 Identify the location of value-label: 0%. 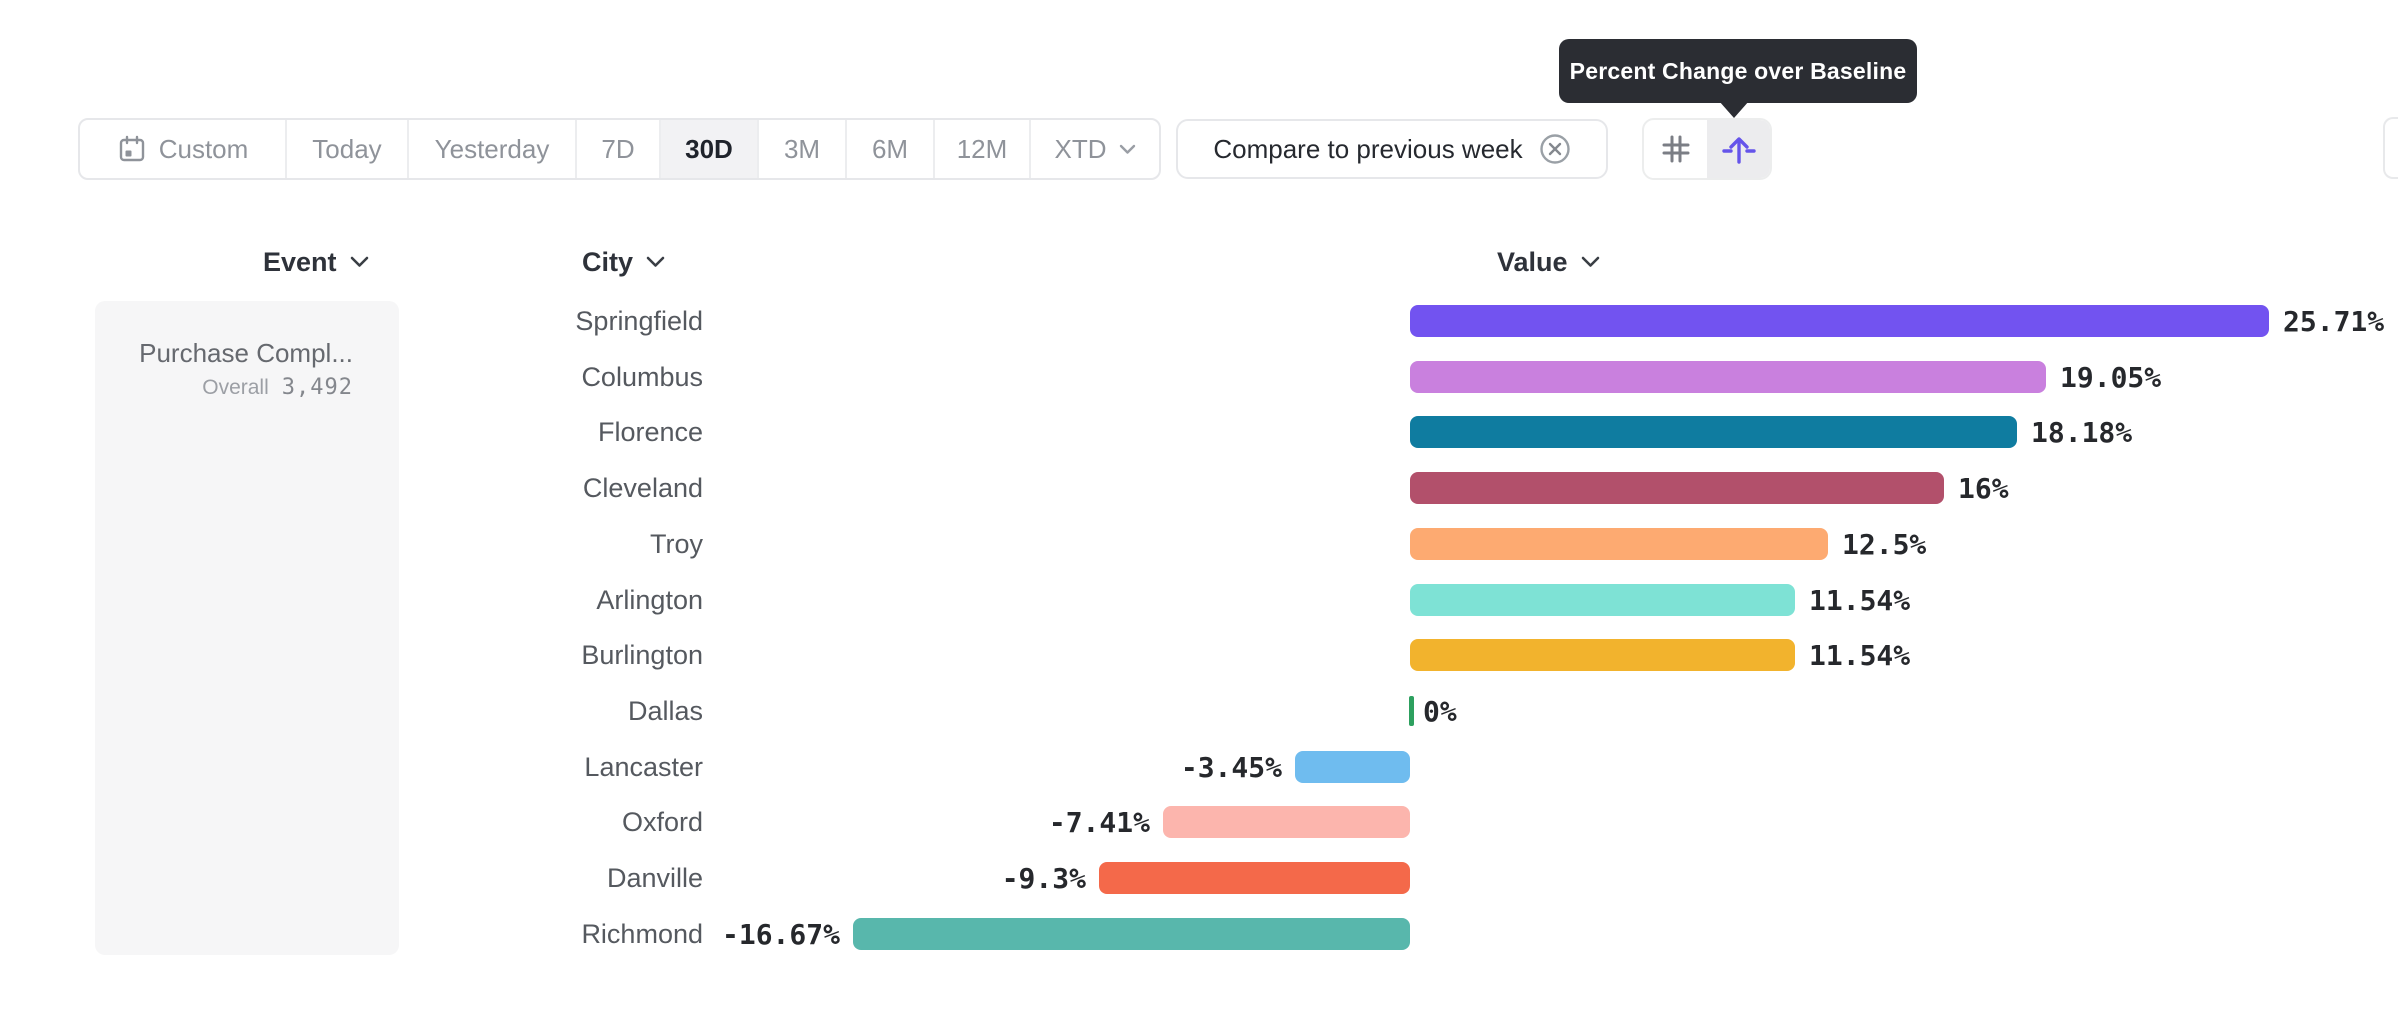
(1440, 711).